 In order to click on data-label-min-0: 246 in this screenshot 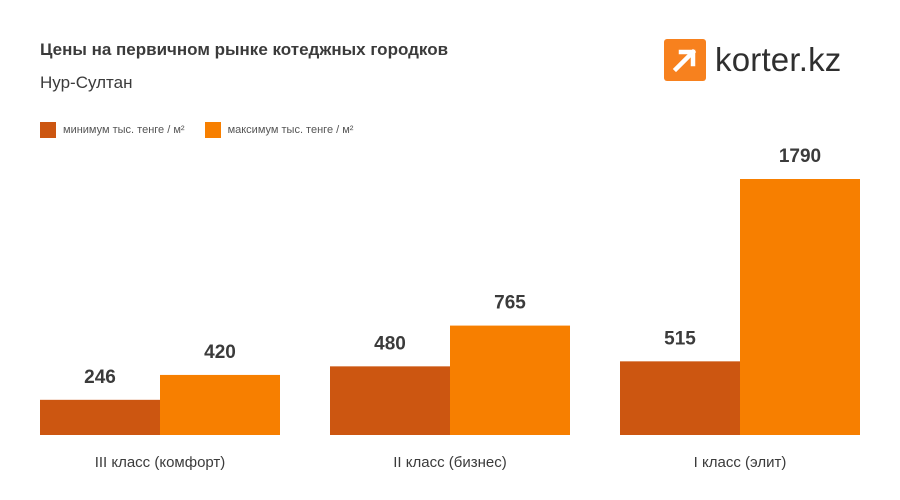, I will do `click(100, 377)`.